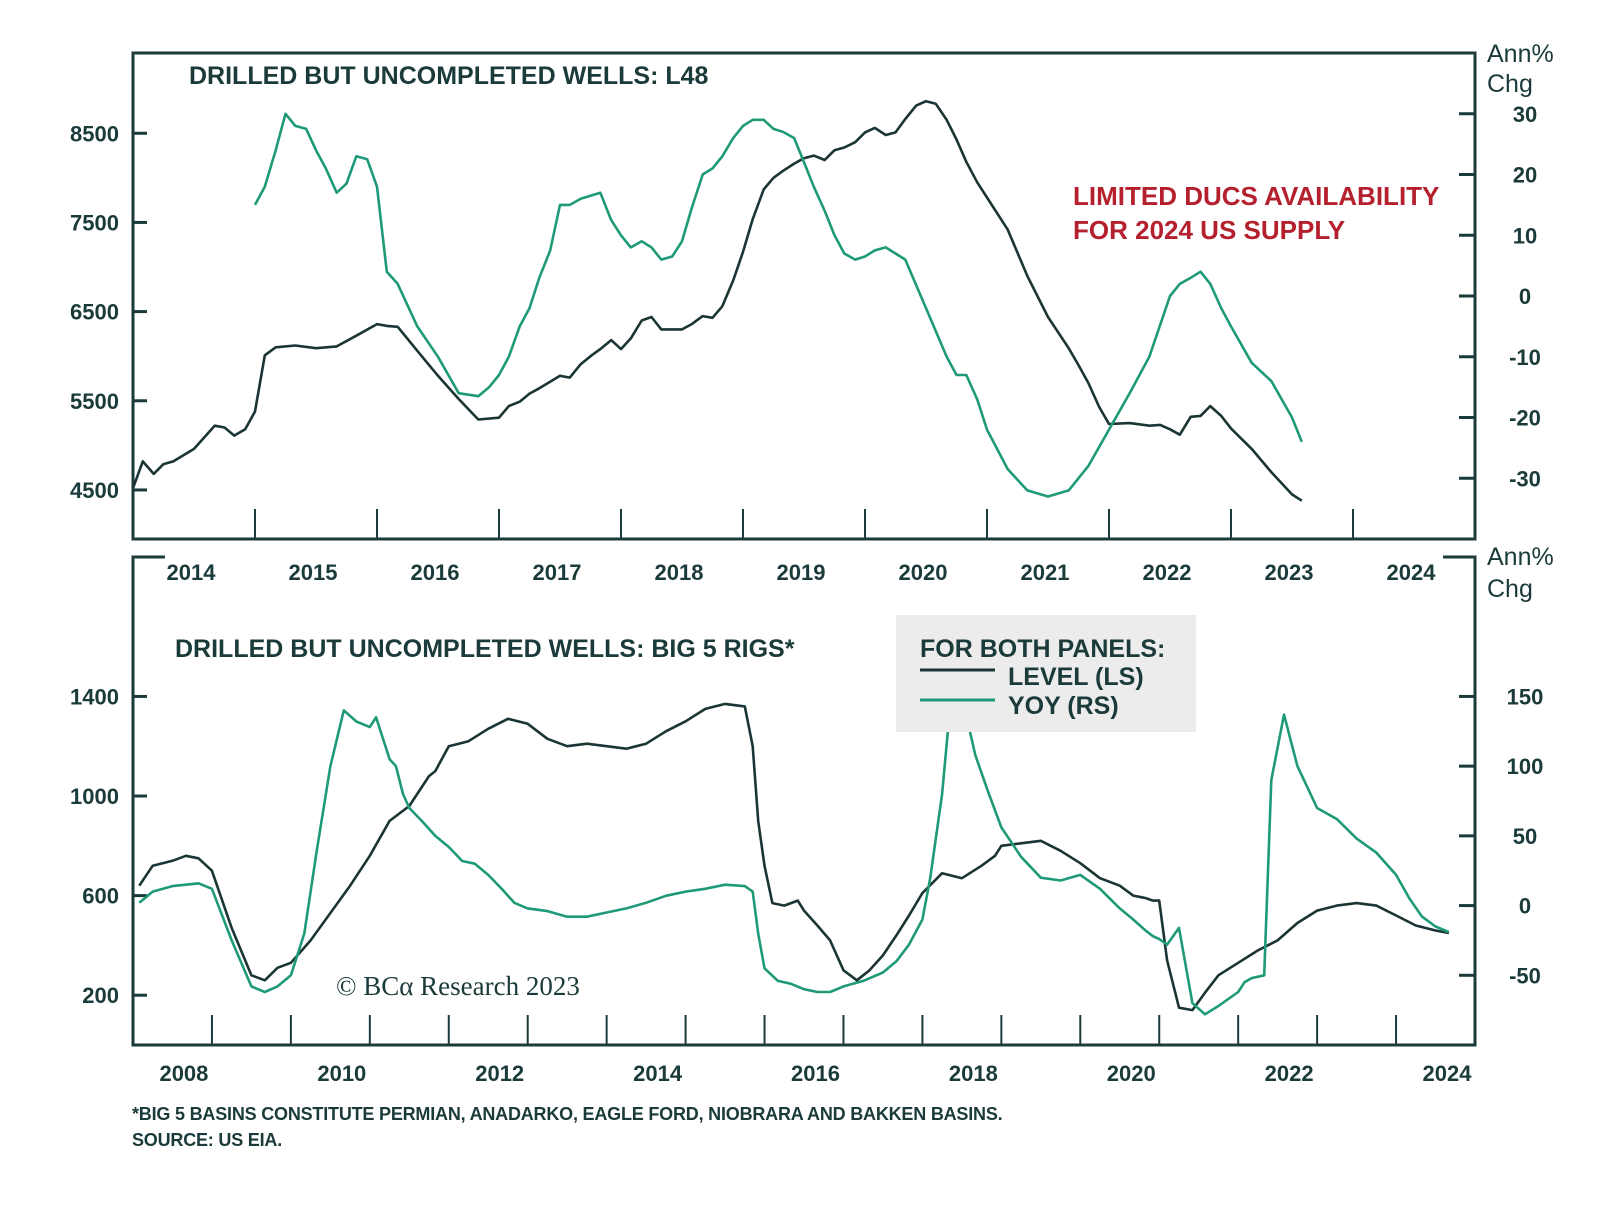 This screenshot has height=1218, width=1600. Describe the element at coordinates (923, 572) in the screenshot. I see `top-x-tick-label: 2020` at that location.